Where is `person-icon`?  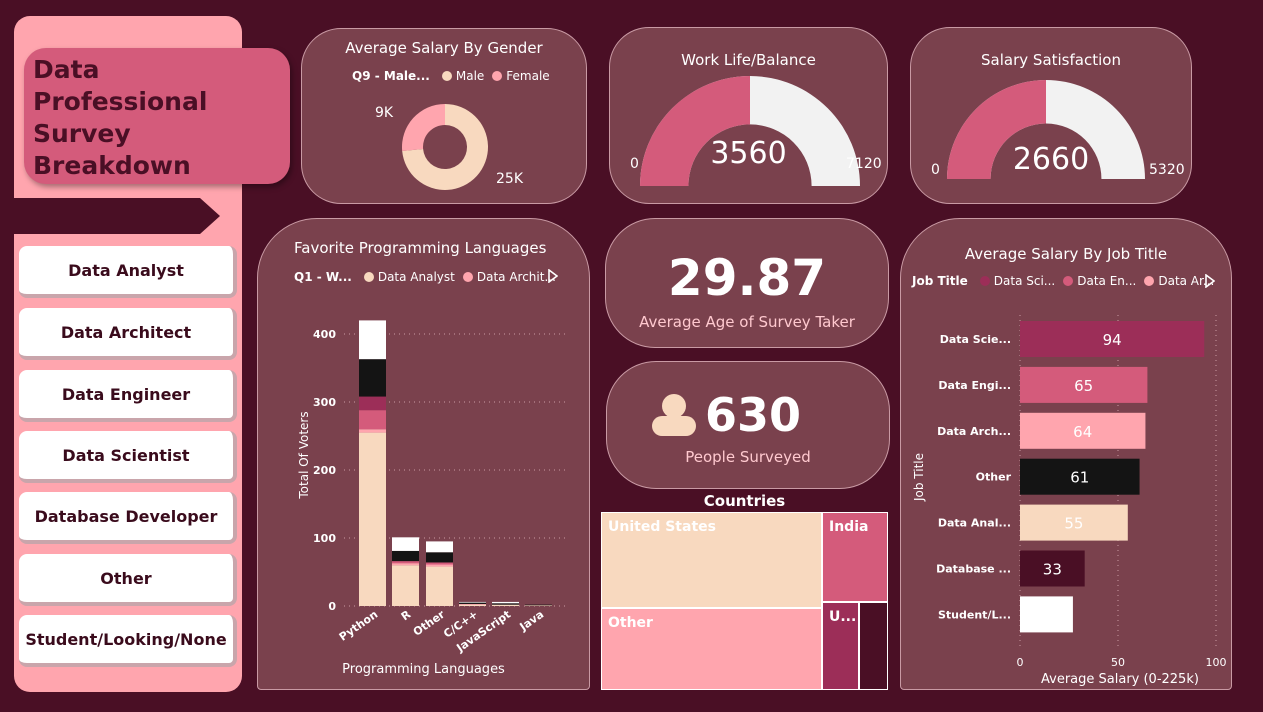 person-icon is located at coordinates (674, 415).